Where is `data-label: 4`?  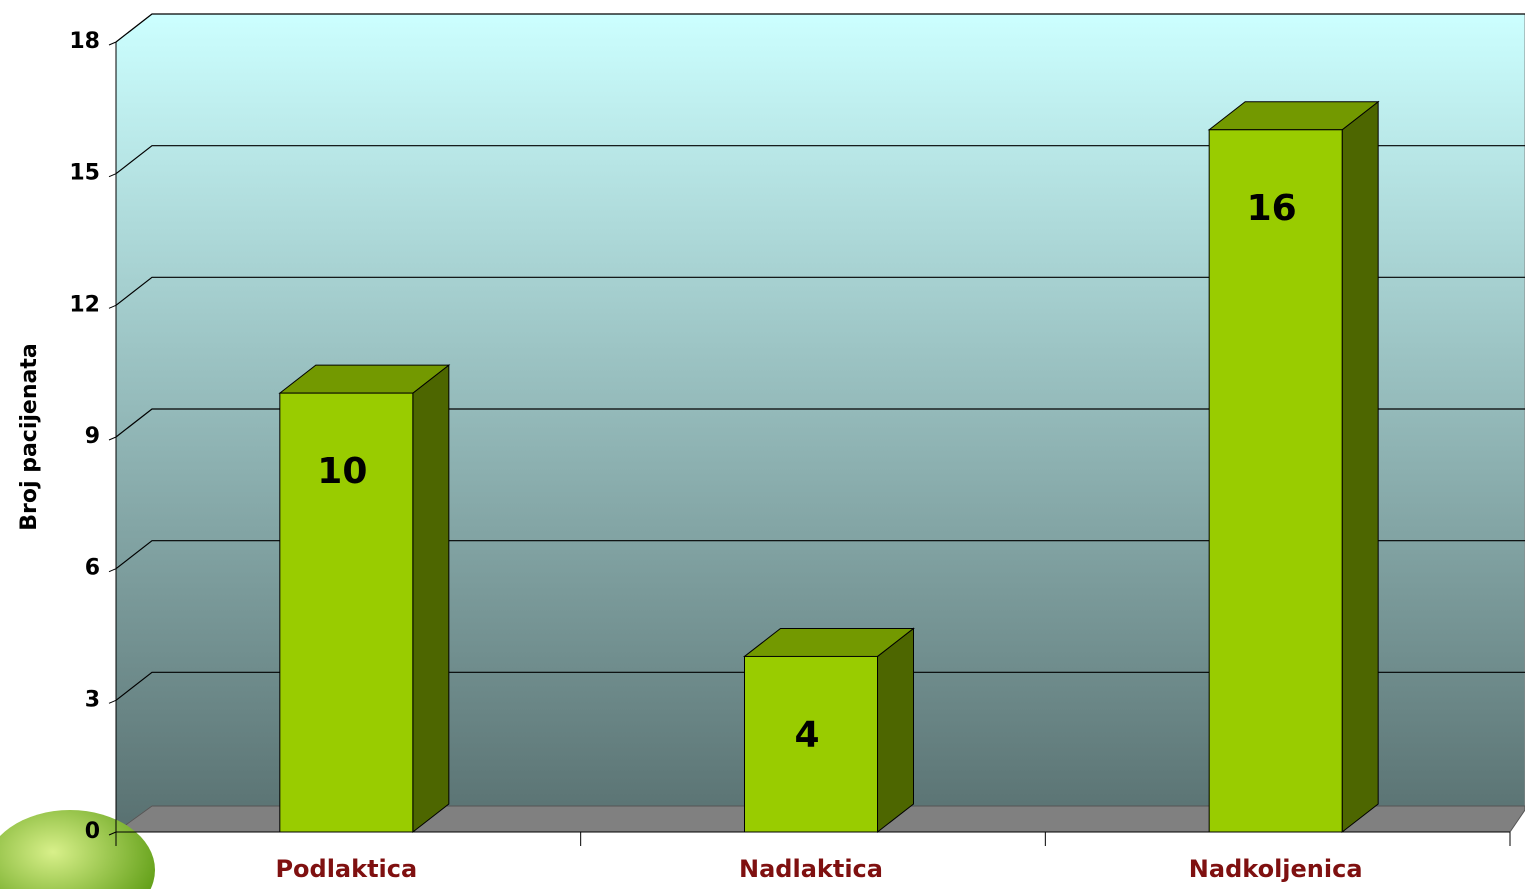
data-label: 4 is located at coordinates (806, 734).